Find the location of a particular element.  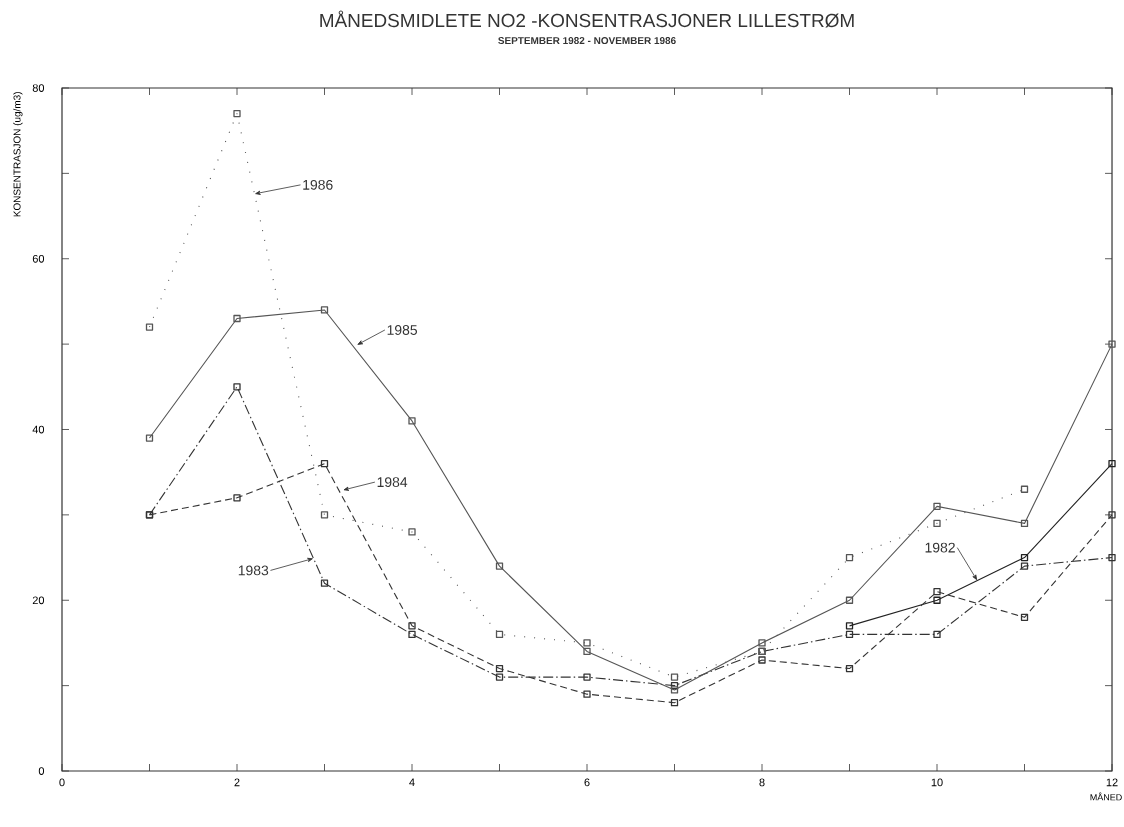

x-tick-label: 8 is located at coordinates (762, 782).